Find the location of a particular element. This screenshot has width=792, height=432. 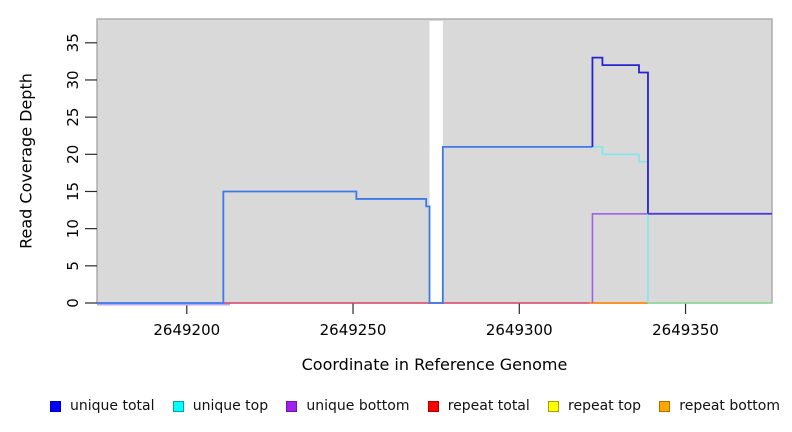

legend-swatch-unique-total is located at coordinates (55, 406).